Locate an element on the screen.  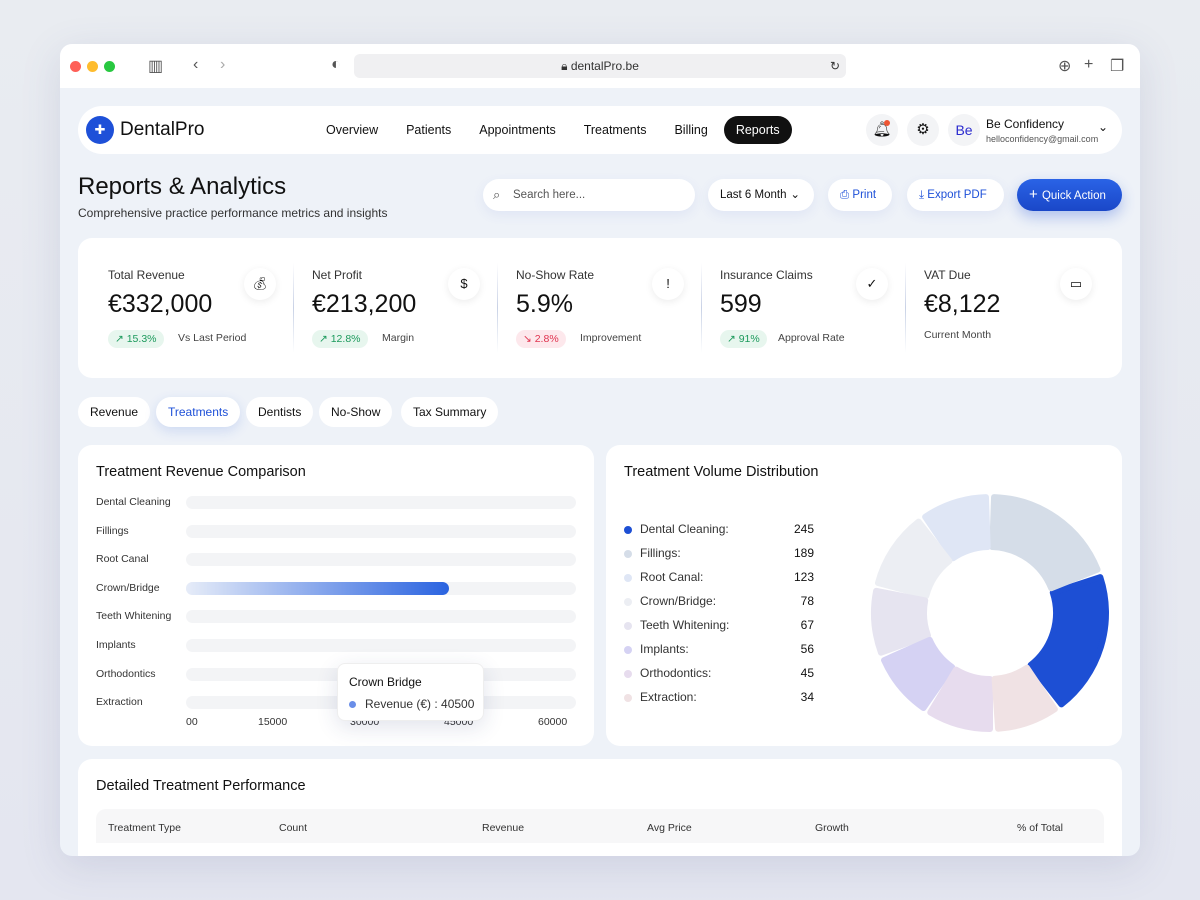
export-pdf-button: ⤓ Export PDF is located at coordinates (955, 195).